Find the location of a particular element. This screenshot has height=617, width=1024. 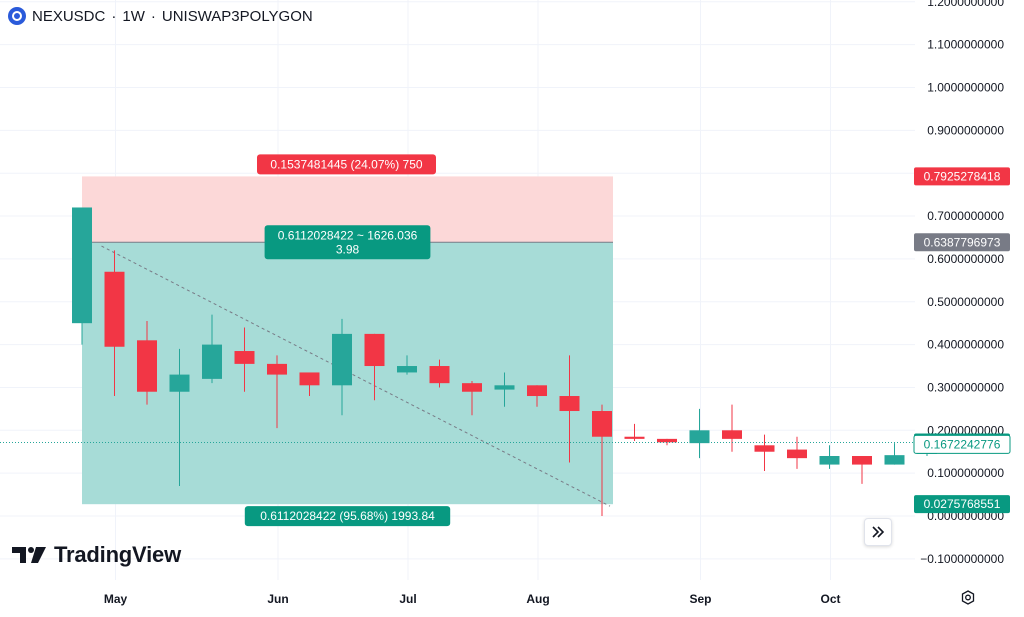

y-tick-label: 1.1000000000 is located at coordinates (965, 45).